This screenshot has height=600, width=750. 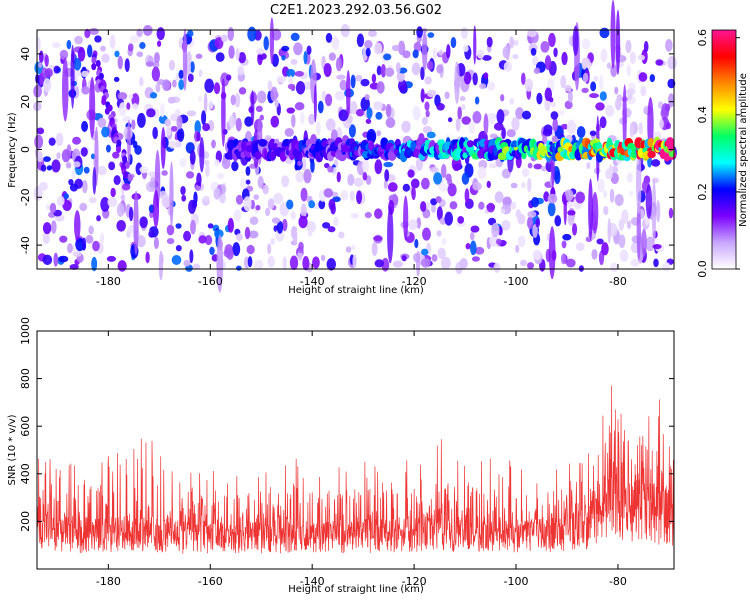 What do you see at coordinates (356, 10) in the screenshot?
I see `figure-title: C2E1.2023.292.03.56.G02` at bounding box center [356, 10].